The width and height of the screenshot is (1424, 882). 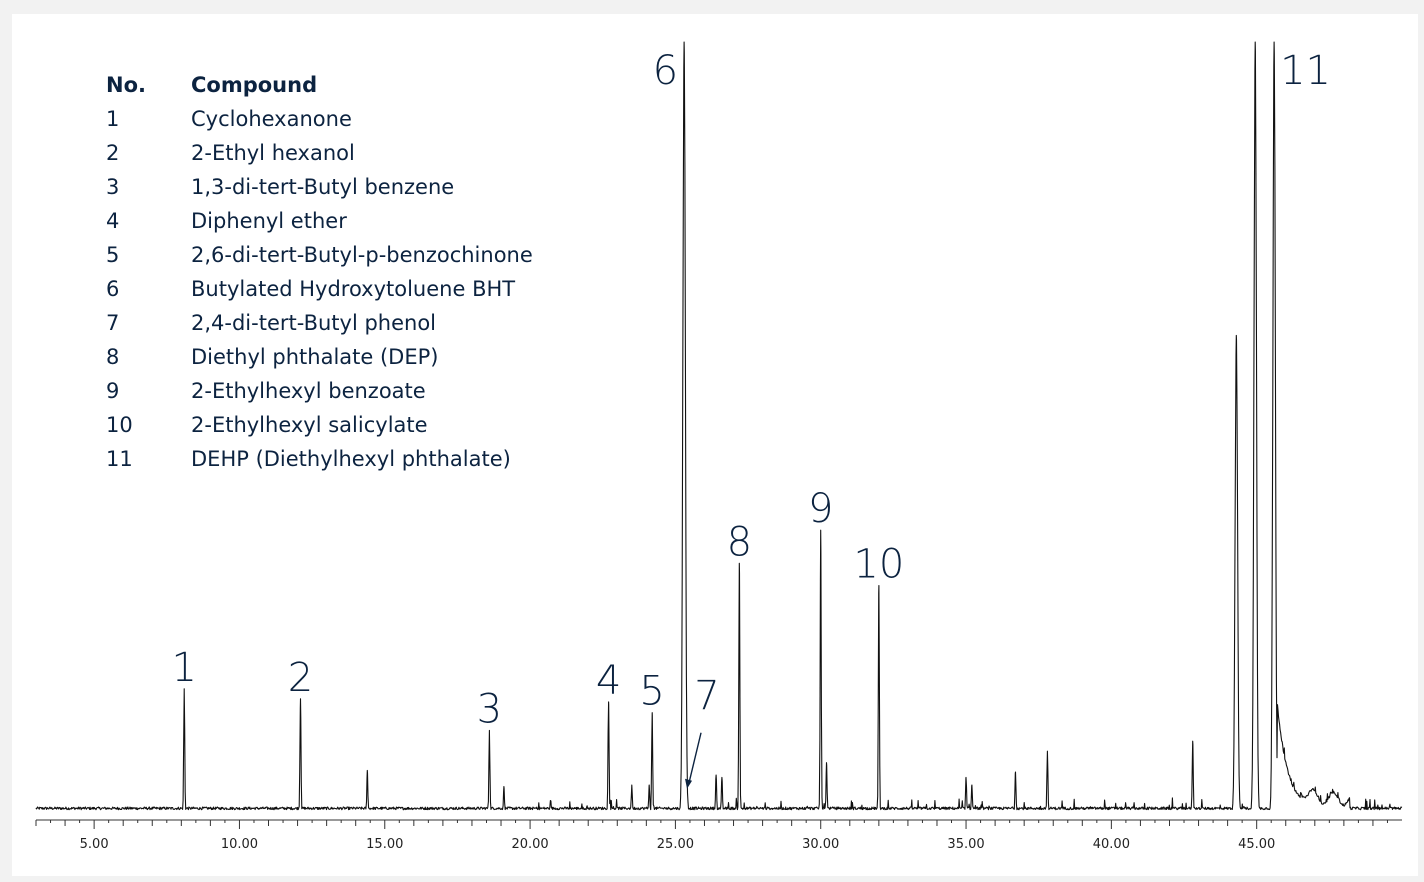 What do you see at coordinates (362, 255) in the screenshot?
I see `legend-row-compound: 2,6-di-tert-Butyl-p-benzochinone` at bounding box center [362, 255].